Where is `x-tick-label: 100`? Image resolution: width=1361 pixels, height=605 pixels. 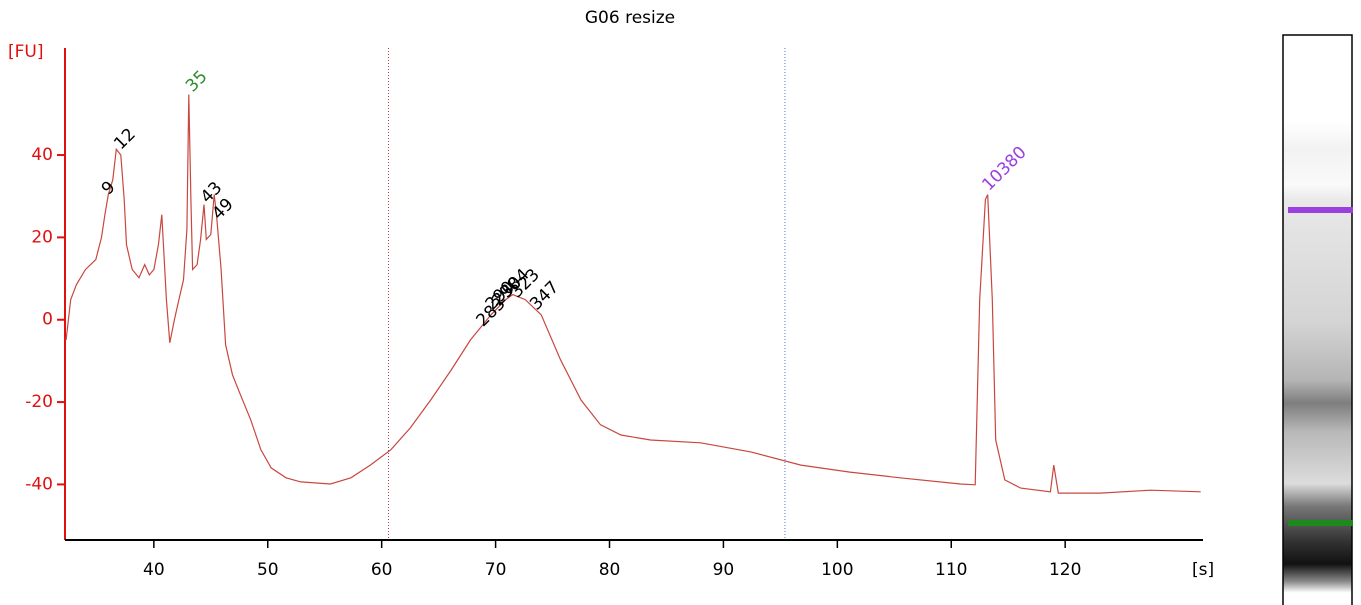 x-tick-label: 100 is located at coordinates (837, 570).